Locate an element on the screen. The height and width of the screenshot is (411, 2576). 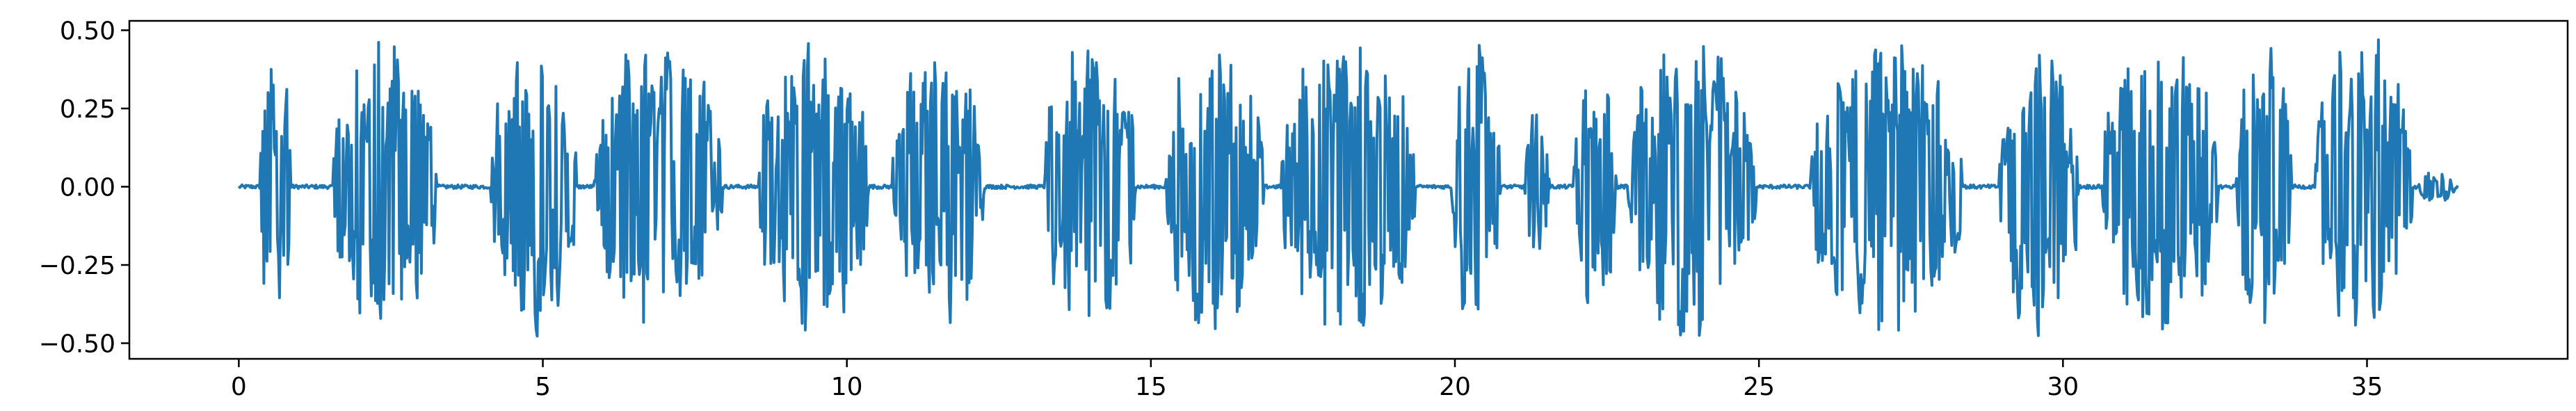
x-tick-label: 30 is located at coordinates (2063, 387).